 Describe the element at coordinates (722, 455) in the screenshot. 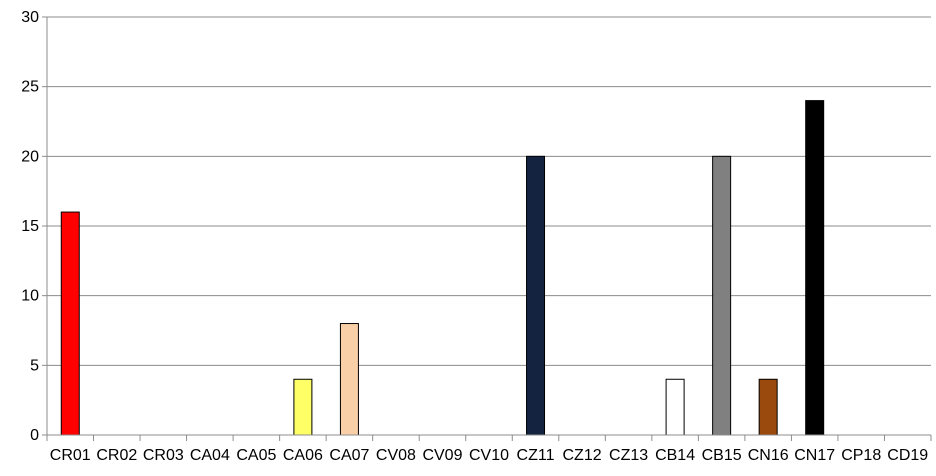

I see `x-tick-label: CB15` at that location.